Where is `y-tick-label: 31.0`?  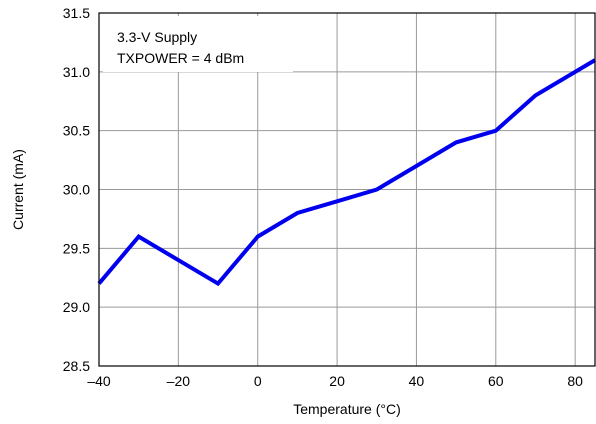 y-tick-label: 31.0 is located at coordinates (76, 72).